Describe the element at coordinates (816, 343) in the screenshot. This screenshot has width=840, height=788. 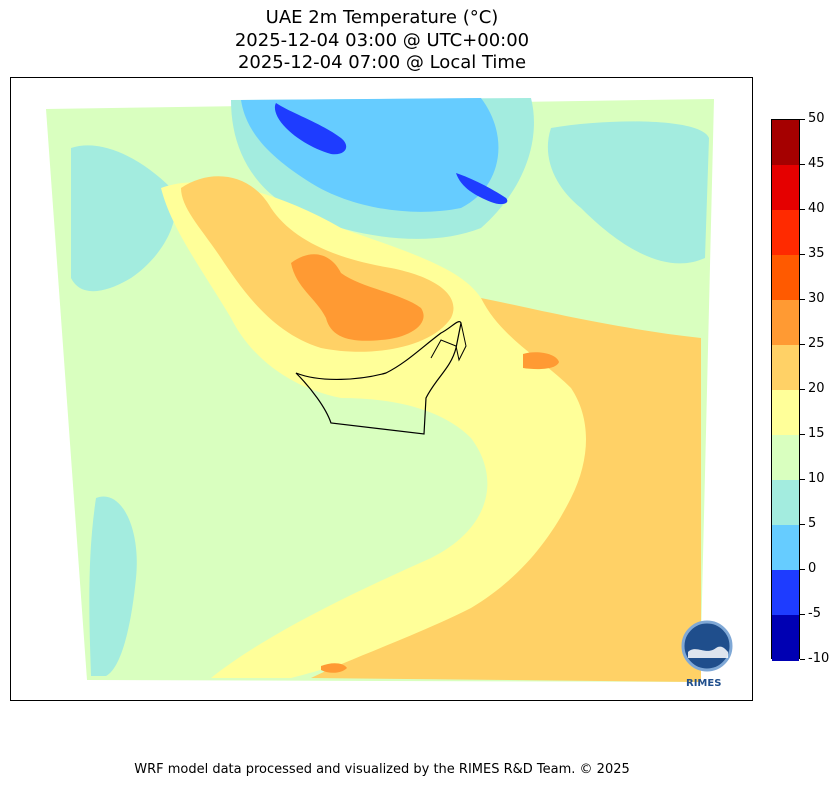
I see `colorbar-tick-label: 25` at that location.